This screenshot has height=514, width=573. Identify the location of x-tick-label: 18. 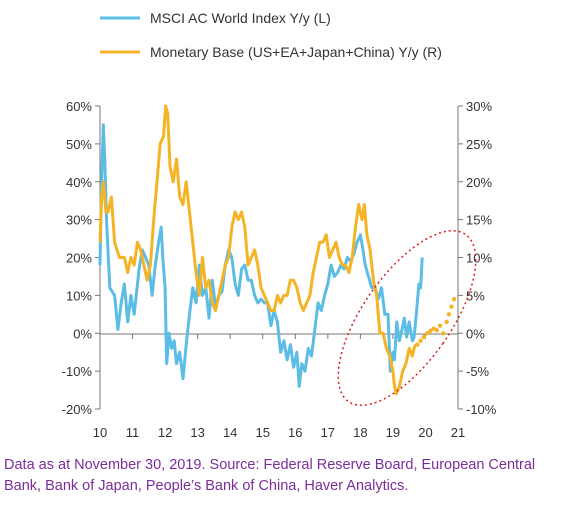
(360, 432).